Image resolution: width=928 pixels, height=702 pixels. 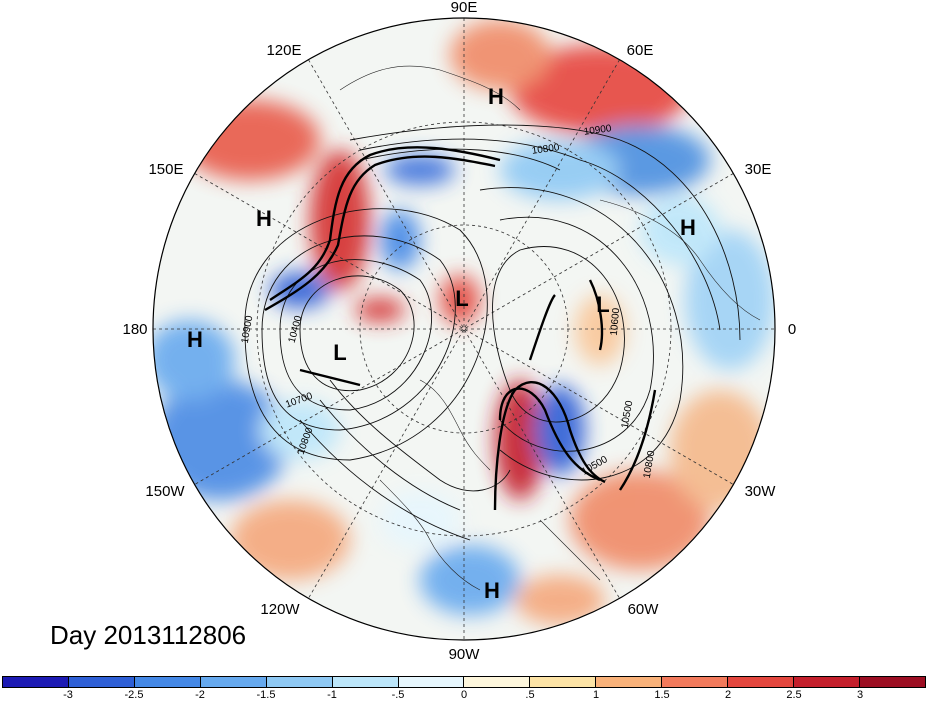 What do you see at coordinates (266, 695) in the screenshot?
I see `colorbar-tick-label: -1.5` at bounding box center [266, 695].